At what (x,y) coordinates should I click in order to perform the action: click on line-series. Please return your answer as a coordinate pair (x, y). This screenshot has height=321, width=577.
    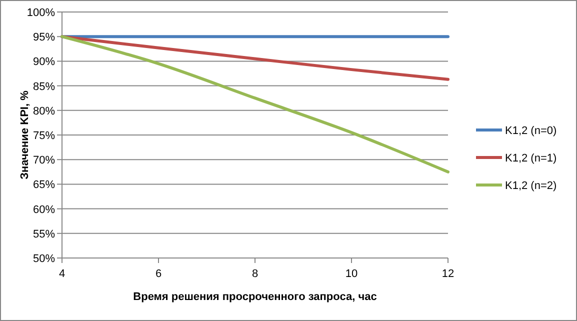
    Looking at the image, I should click on (255, 58).